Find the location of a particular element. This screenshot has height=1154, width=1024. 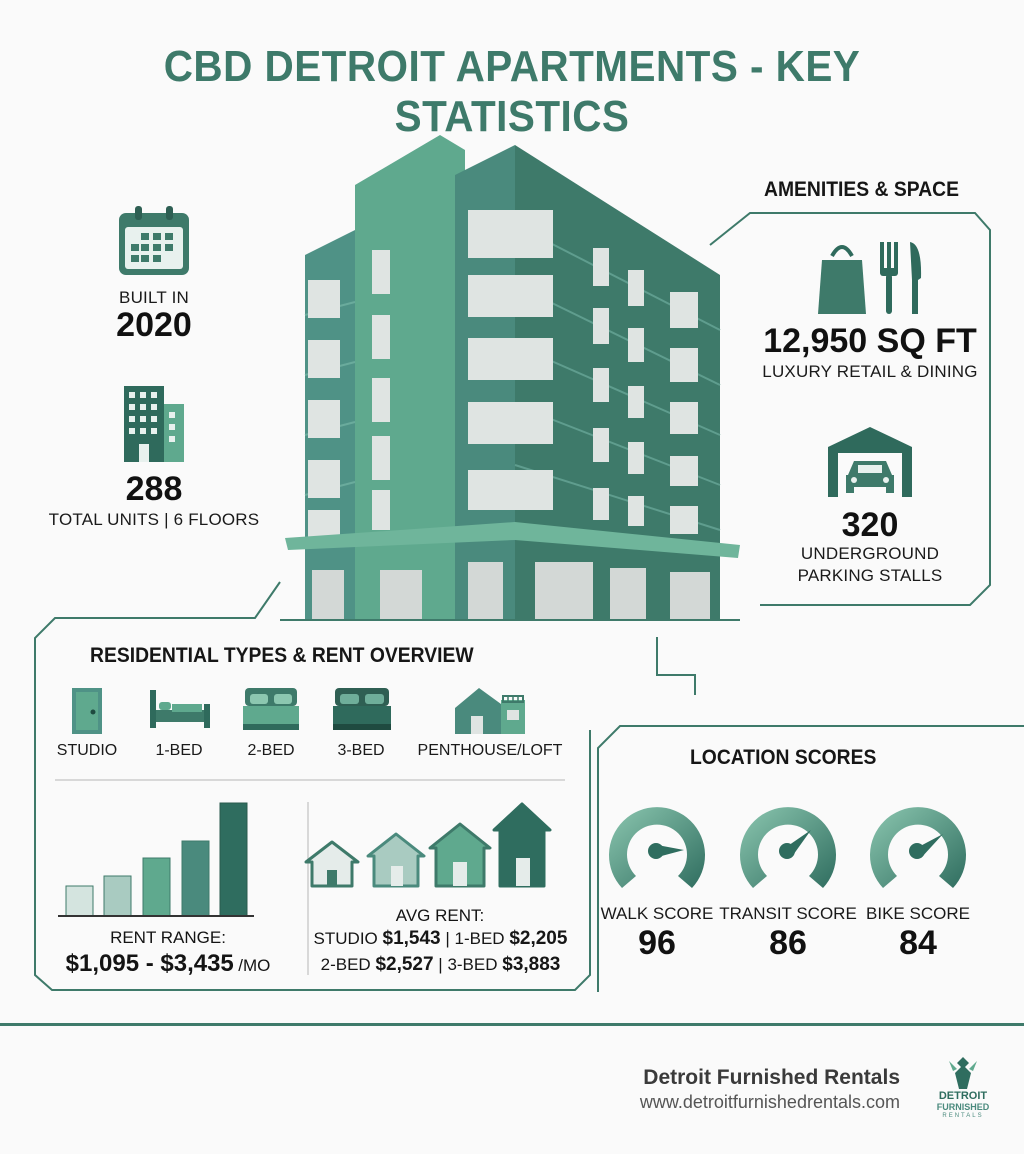

shopping-dining-icon is located at coordinates (870, 278).